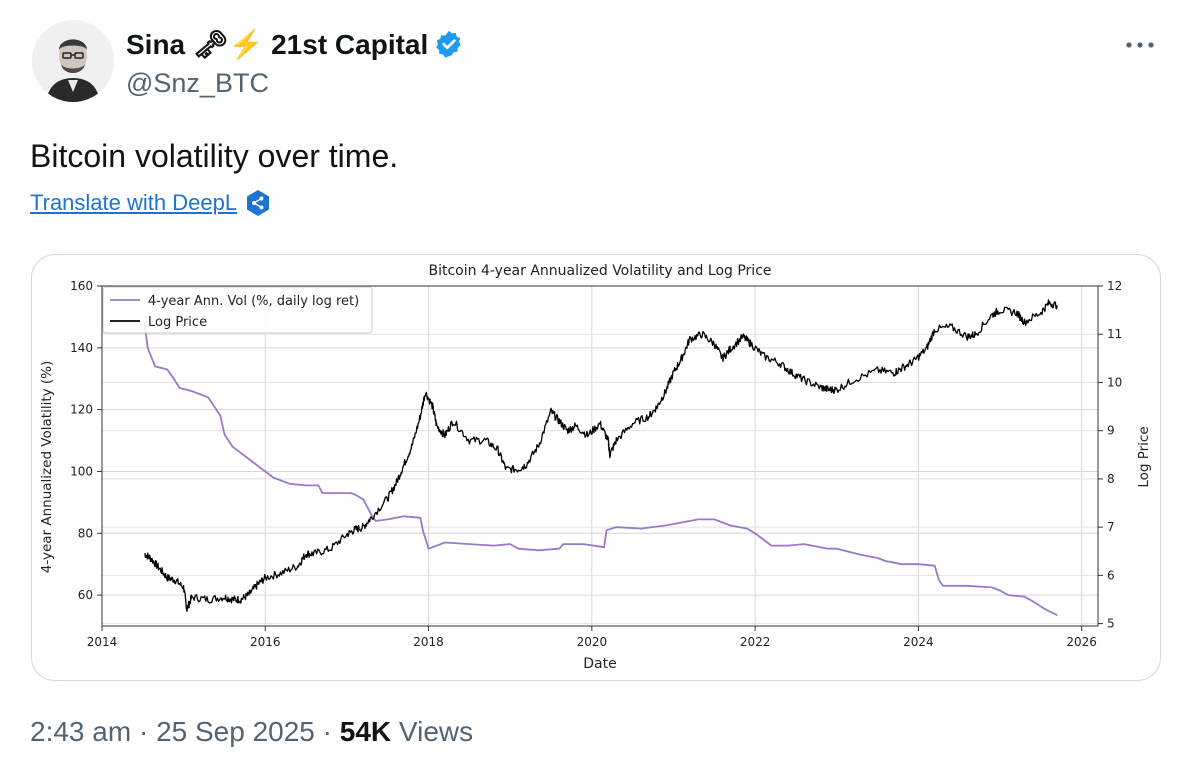 The height and width of the screenshot is (776, 1188). I want to click on tweet-time: 2:43 am, so click(81, 731).